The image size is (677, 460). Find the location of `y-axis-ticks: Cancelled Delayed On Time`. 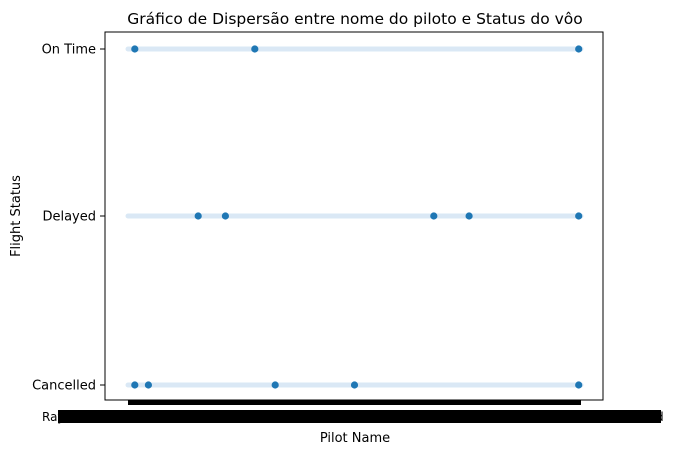

y-axis-ticks: Cancelled Delayed On Time is located at coordinates (68, 218).